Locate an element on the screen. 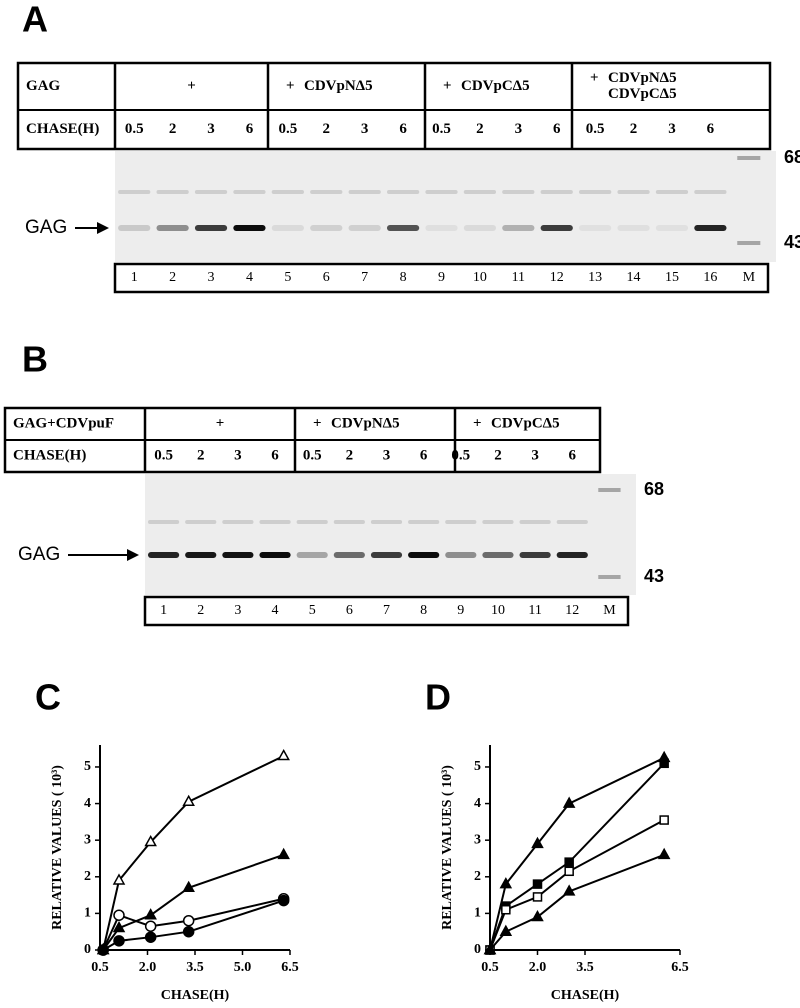  lane-number: 10 is located at coordinates (498, 610).